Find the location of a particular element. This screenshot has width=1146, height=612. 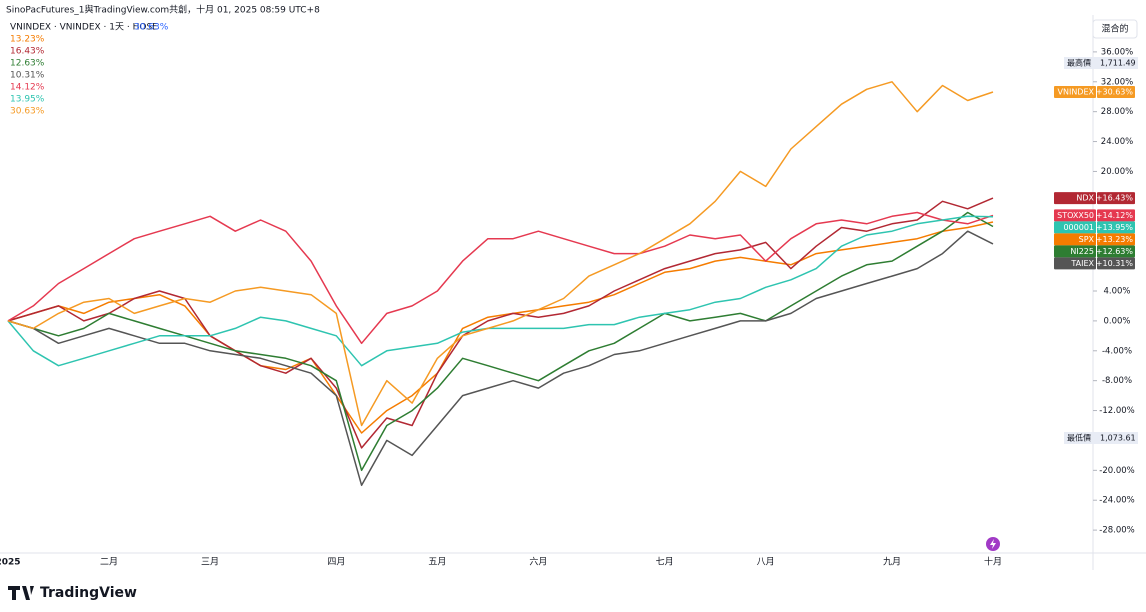

y-tick-label: -28.00% is located at coordinates (1116, 531).